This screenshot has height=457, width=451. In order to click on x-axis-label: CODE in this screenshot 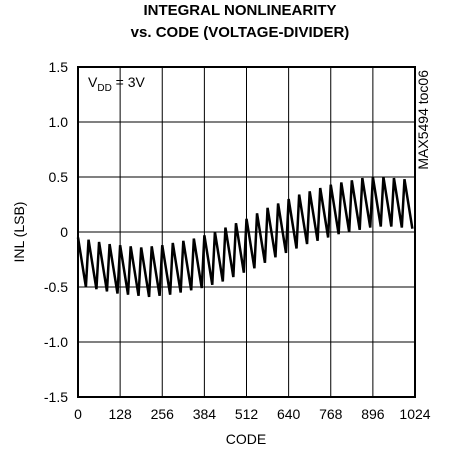, I will do `click(246, 439)`.